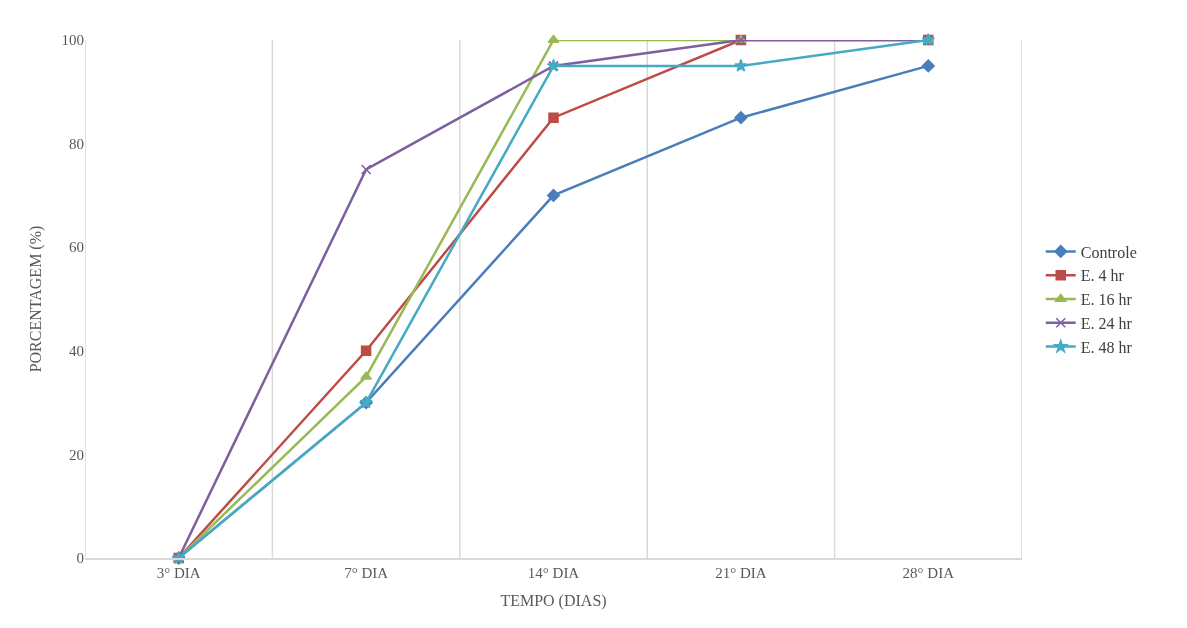  Describe the element at coordinates (72, 40) in the screenshot. I see `y-tick-label: 100` at that location.